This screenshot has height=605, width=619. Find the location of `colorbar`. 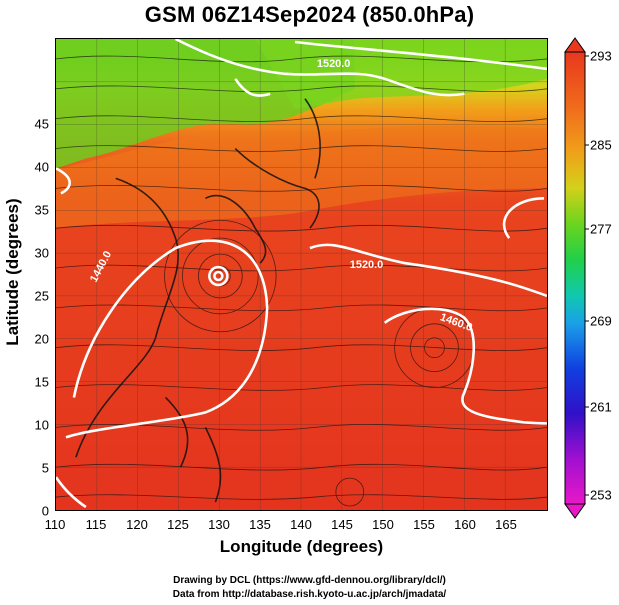

colorbar is located at coordinates (576, 278).